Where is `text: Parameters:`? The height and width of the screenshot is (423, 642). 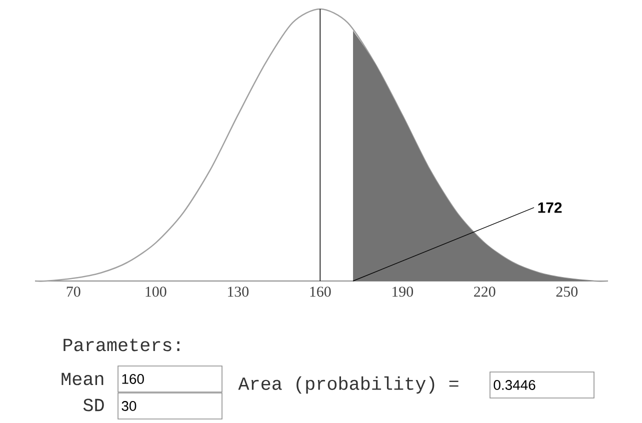
text: Parameters: is located at coordinates (122, 345).